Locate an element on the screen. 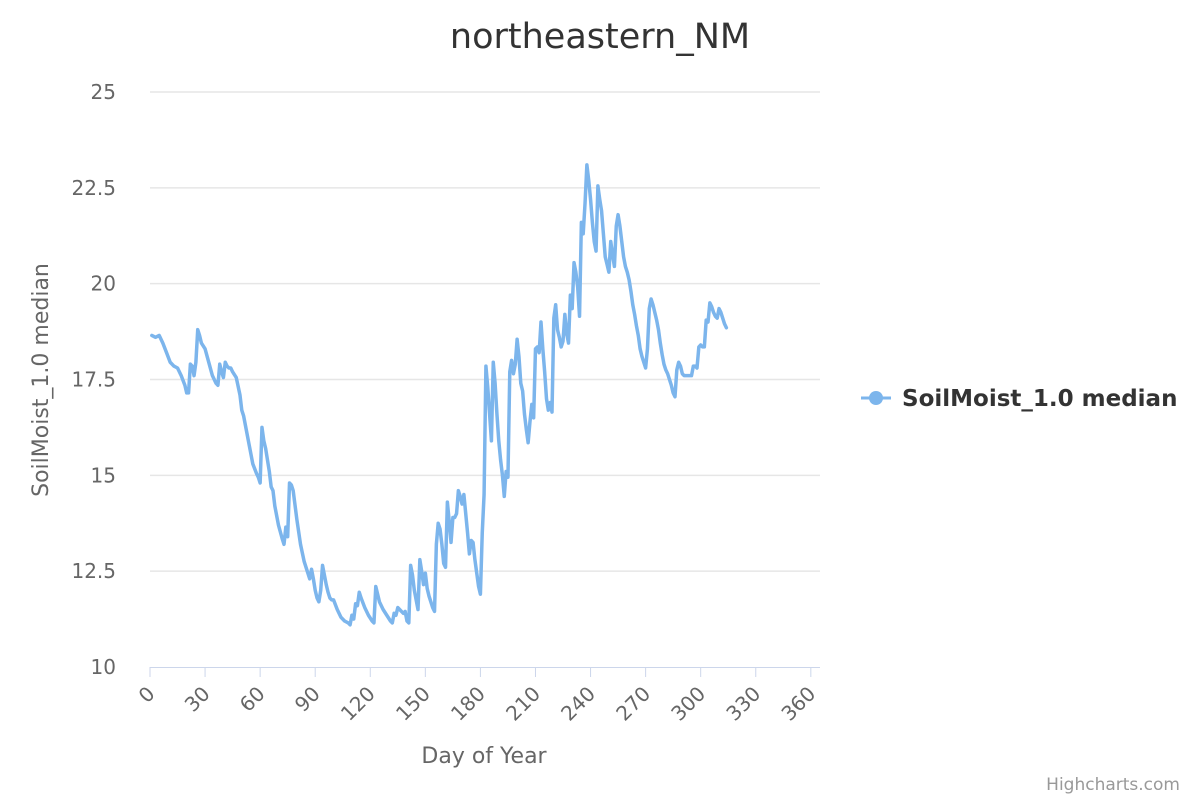 Image resolution: width=1200 pixels, height=800 pixels. x-tick-label: 0 is located at coordinates (147, 695).